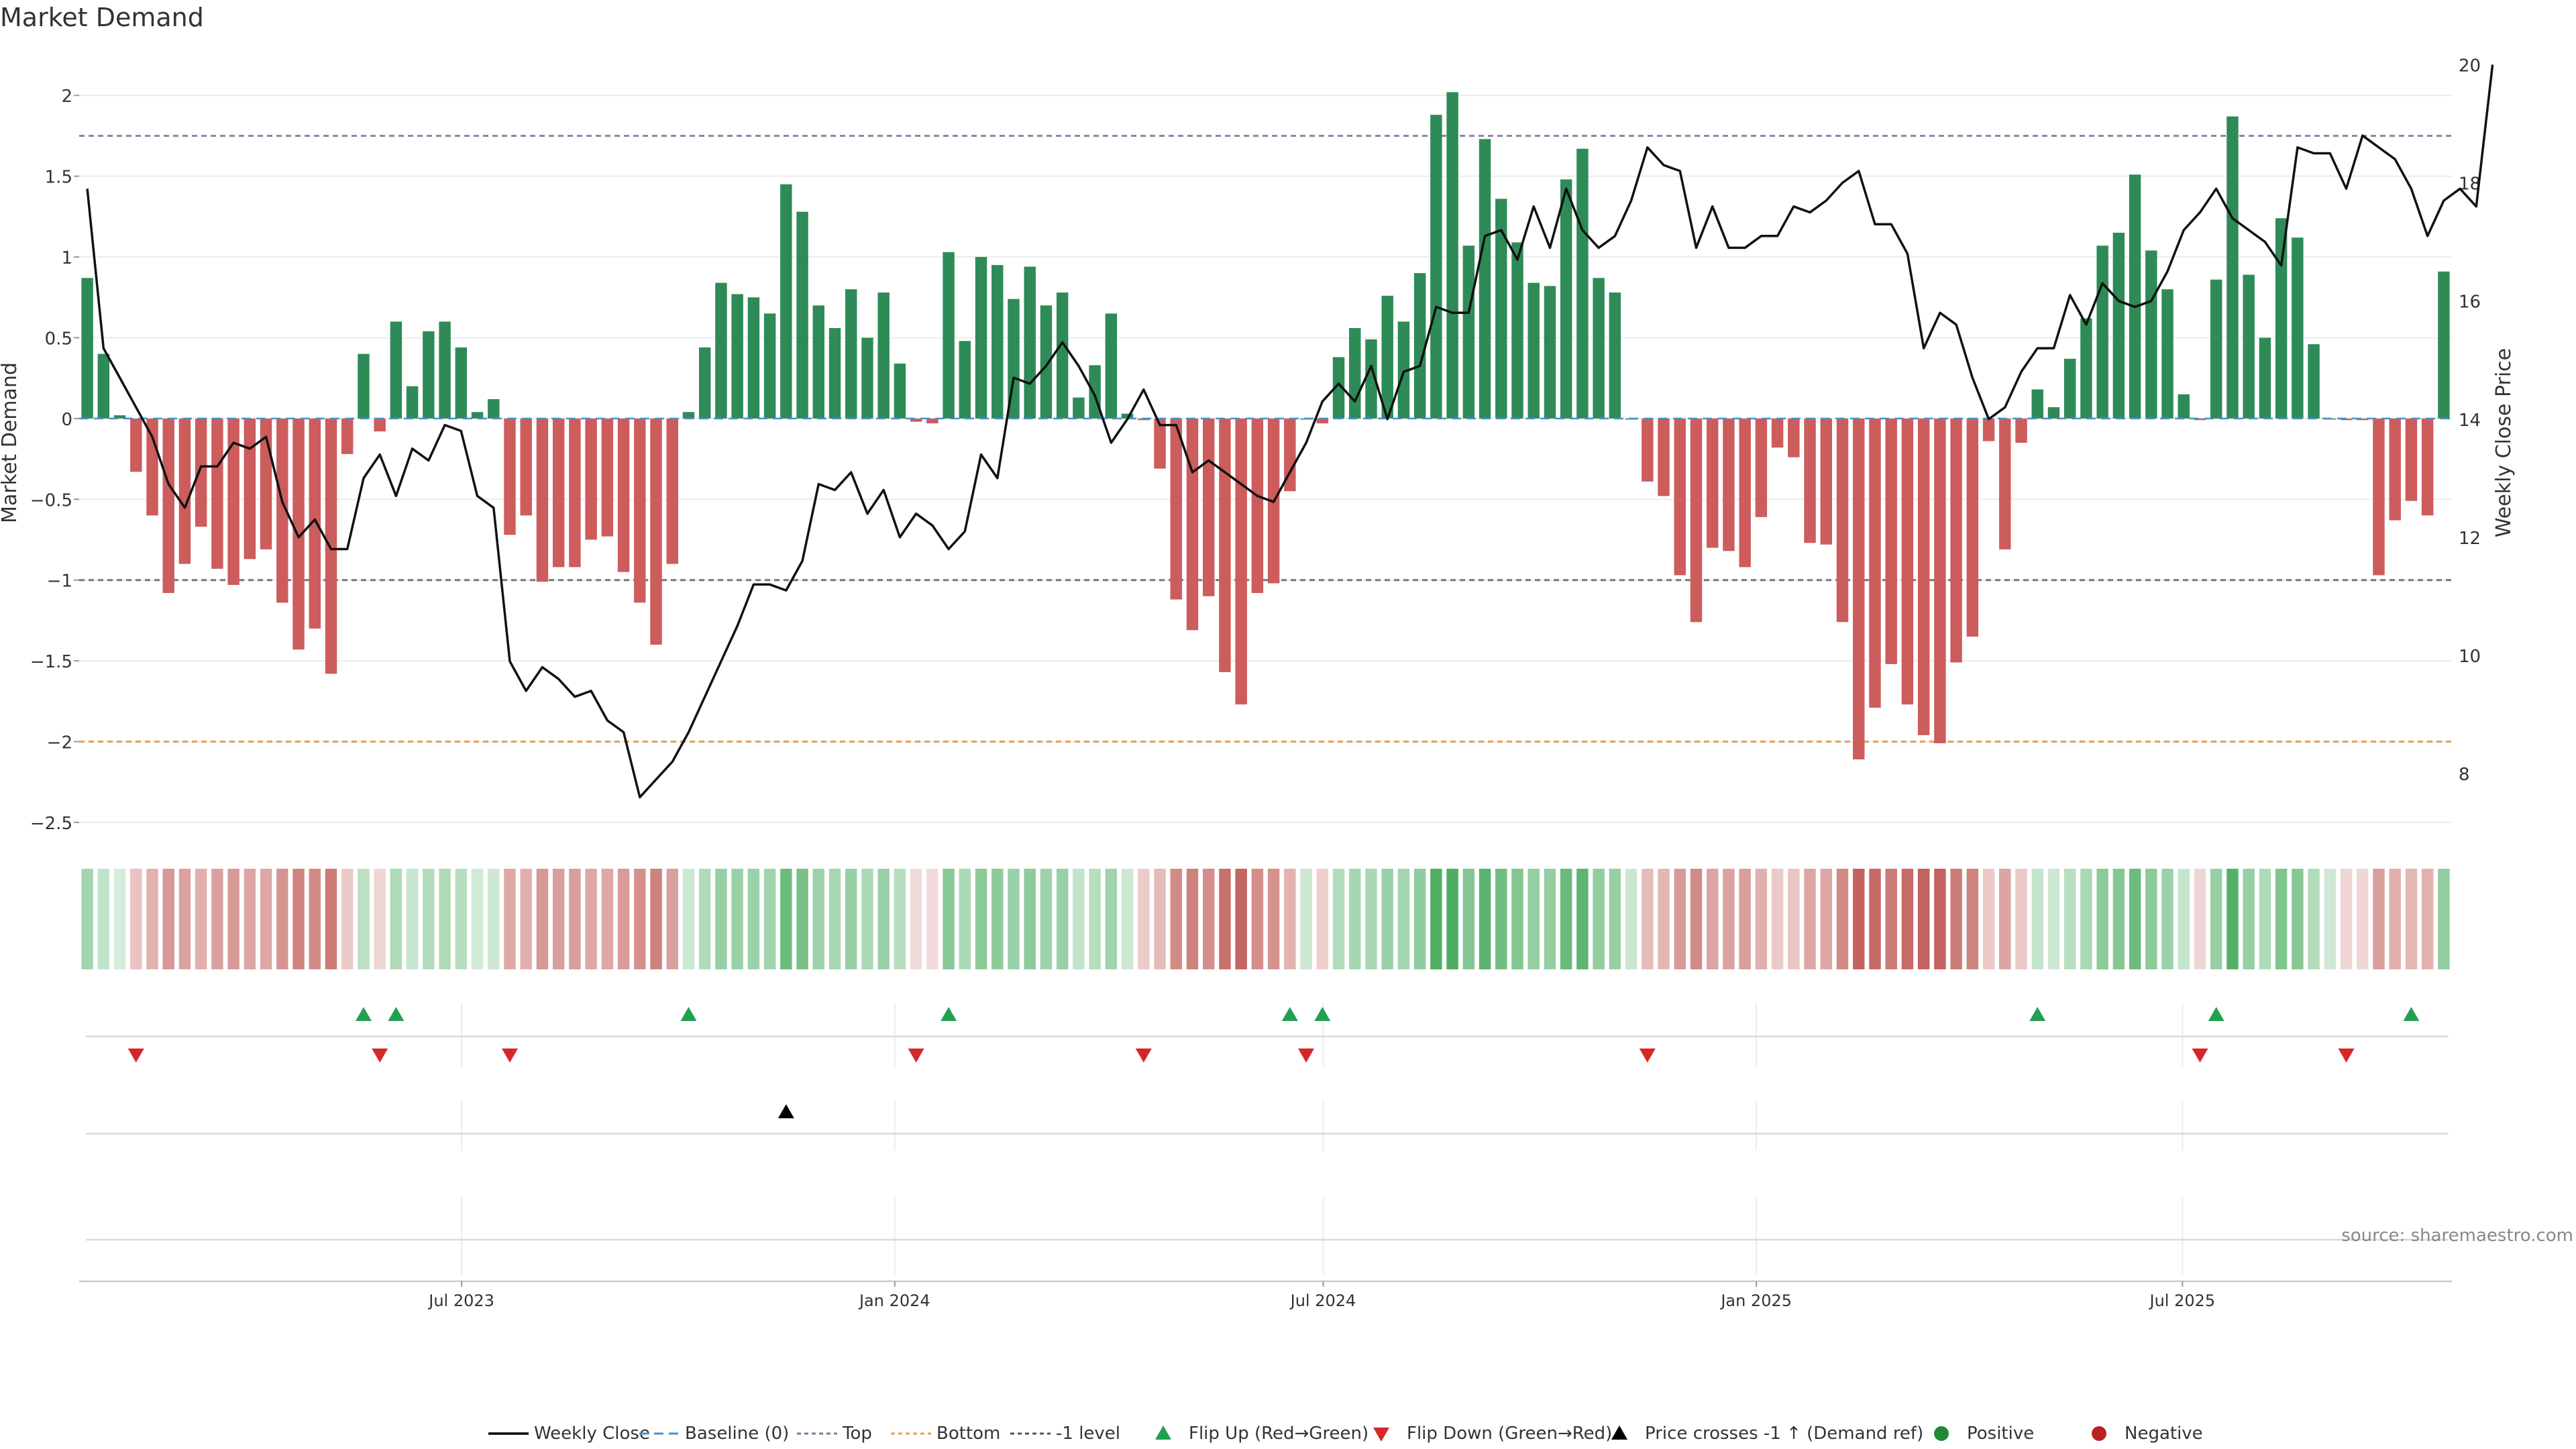 The image size is (2576, 1449). What do you see at coordinates (2164, 1434) in the screenshot?
I see `legend-item-negative: Negative` at bounding box center [2164, 1434].